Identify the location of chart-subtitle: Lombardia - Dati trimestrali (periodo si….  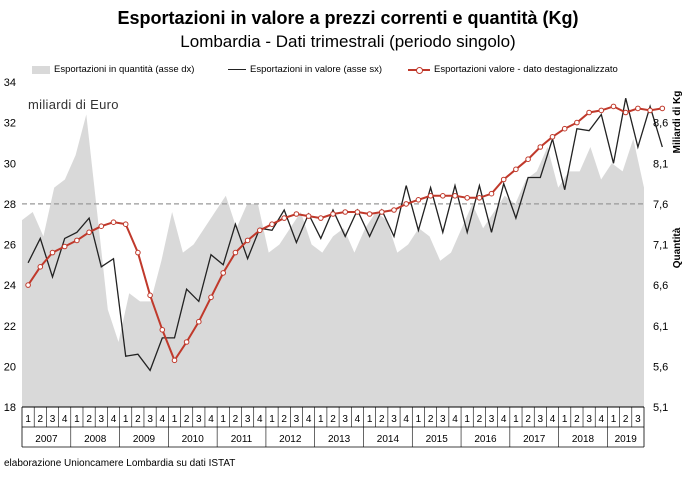
(348, 41).